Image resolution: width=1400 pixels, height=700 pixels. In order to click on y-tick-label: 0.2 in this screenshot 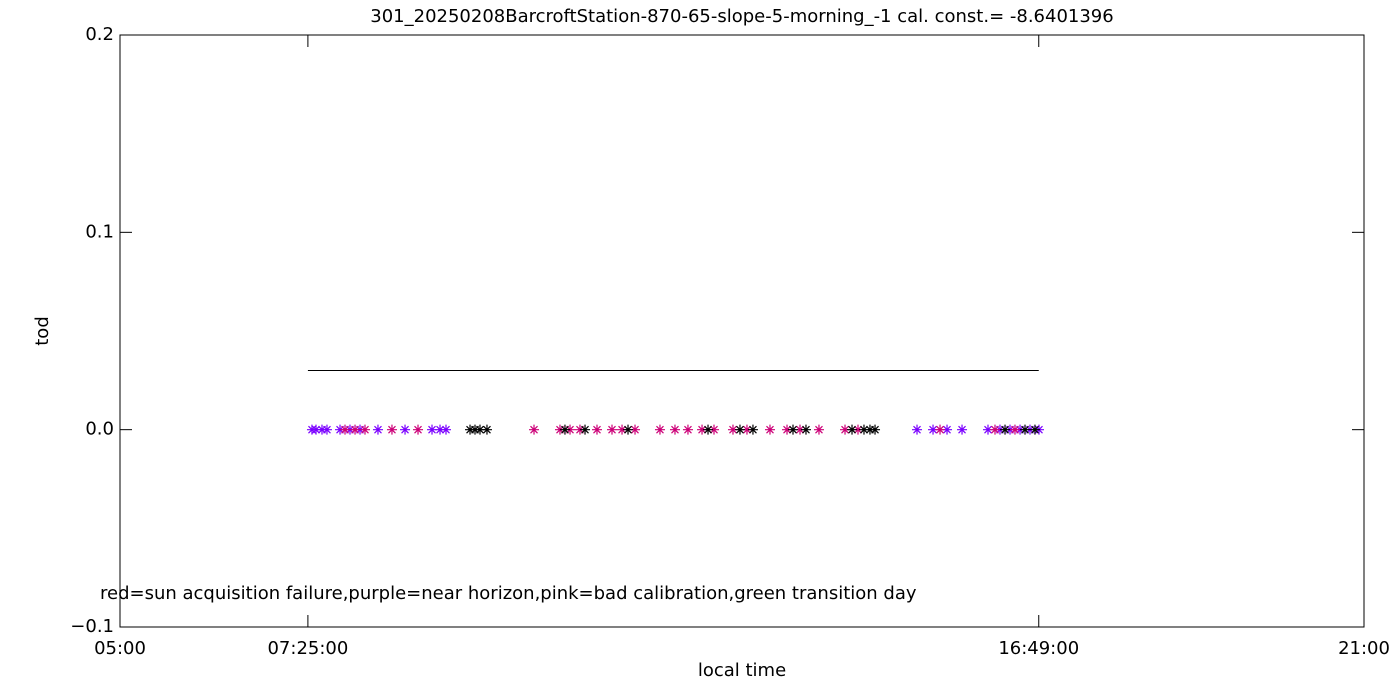, I will do `click(99, 34)`.